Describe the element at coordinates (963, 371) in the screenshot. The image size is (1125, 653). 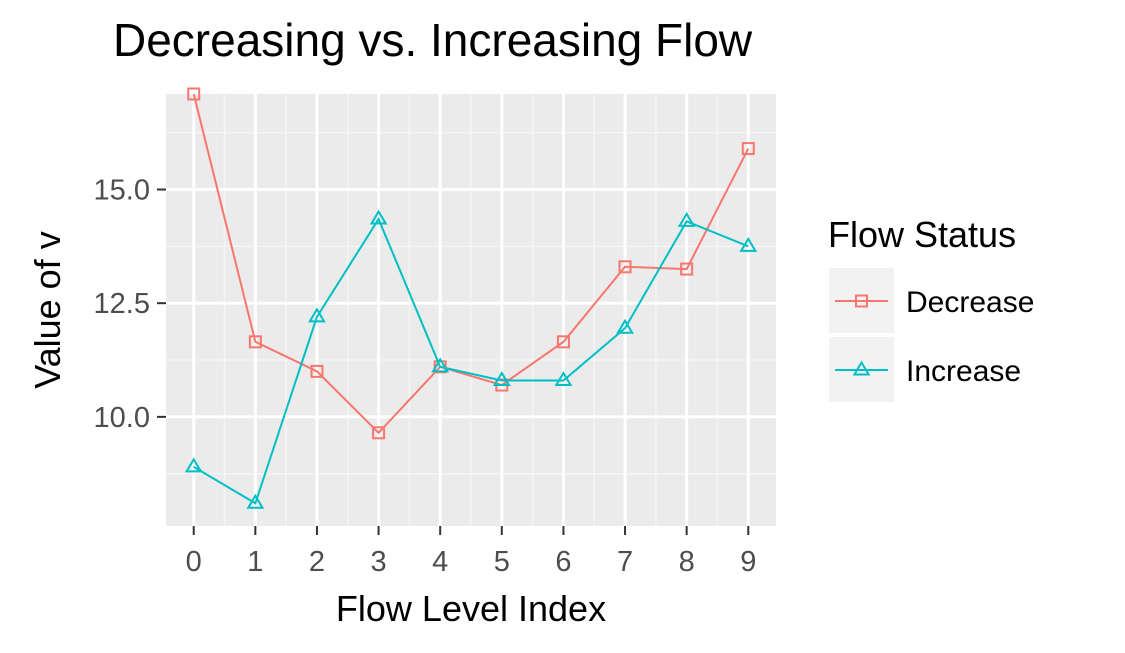
I see `legend-label-increase: Increase` at that location.